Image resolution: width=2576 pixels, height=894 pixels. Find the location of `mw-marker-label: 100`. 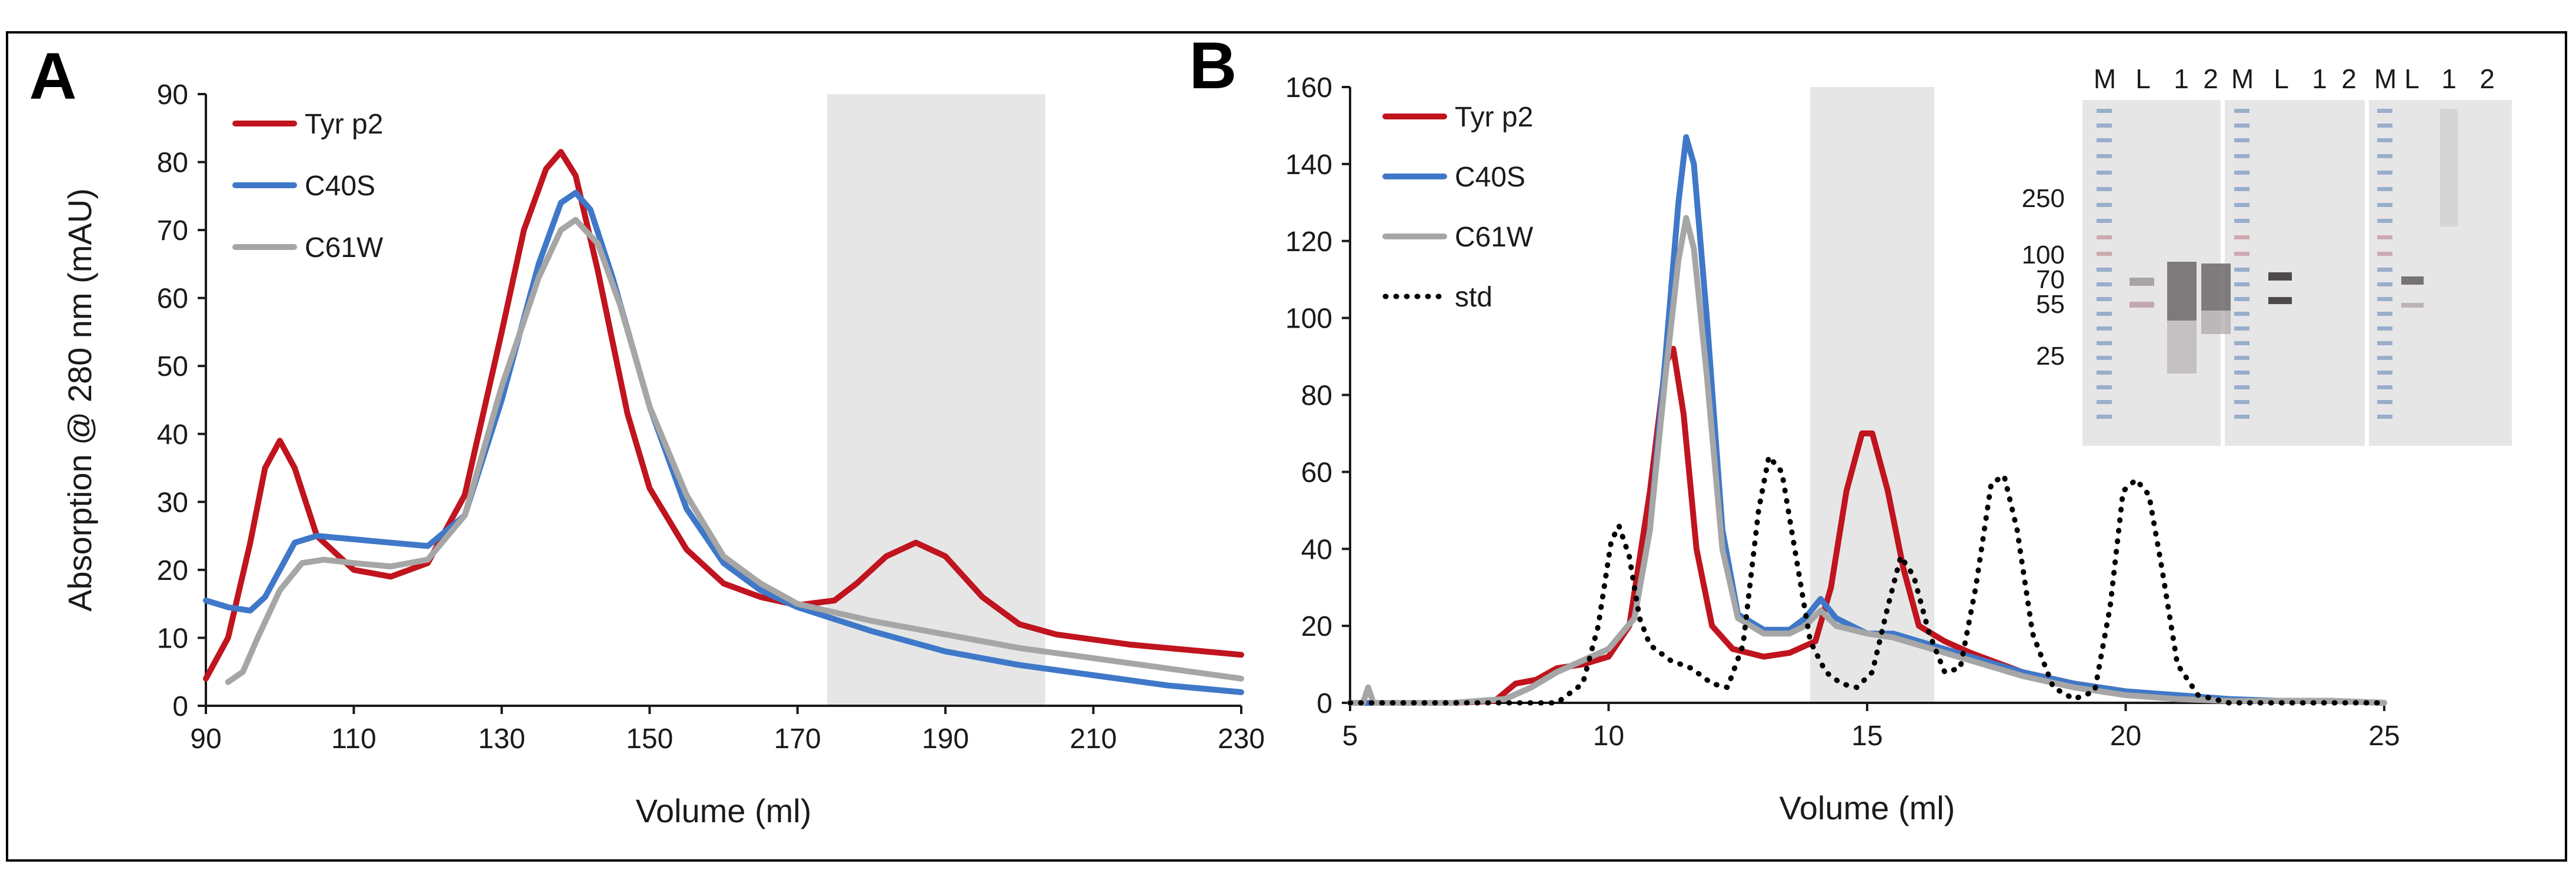

mw-marker-label: 100 is located at coordinates (2044, 255).